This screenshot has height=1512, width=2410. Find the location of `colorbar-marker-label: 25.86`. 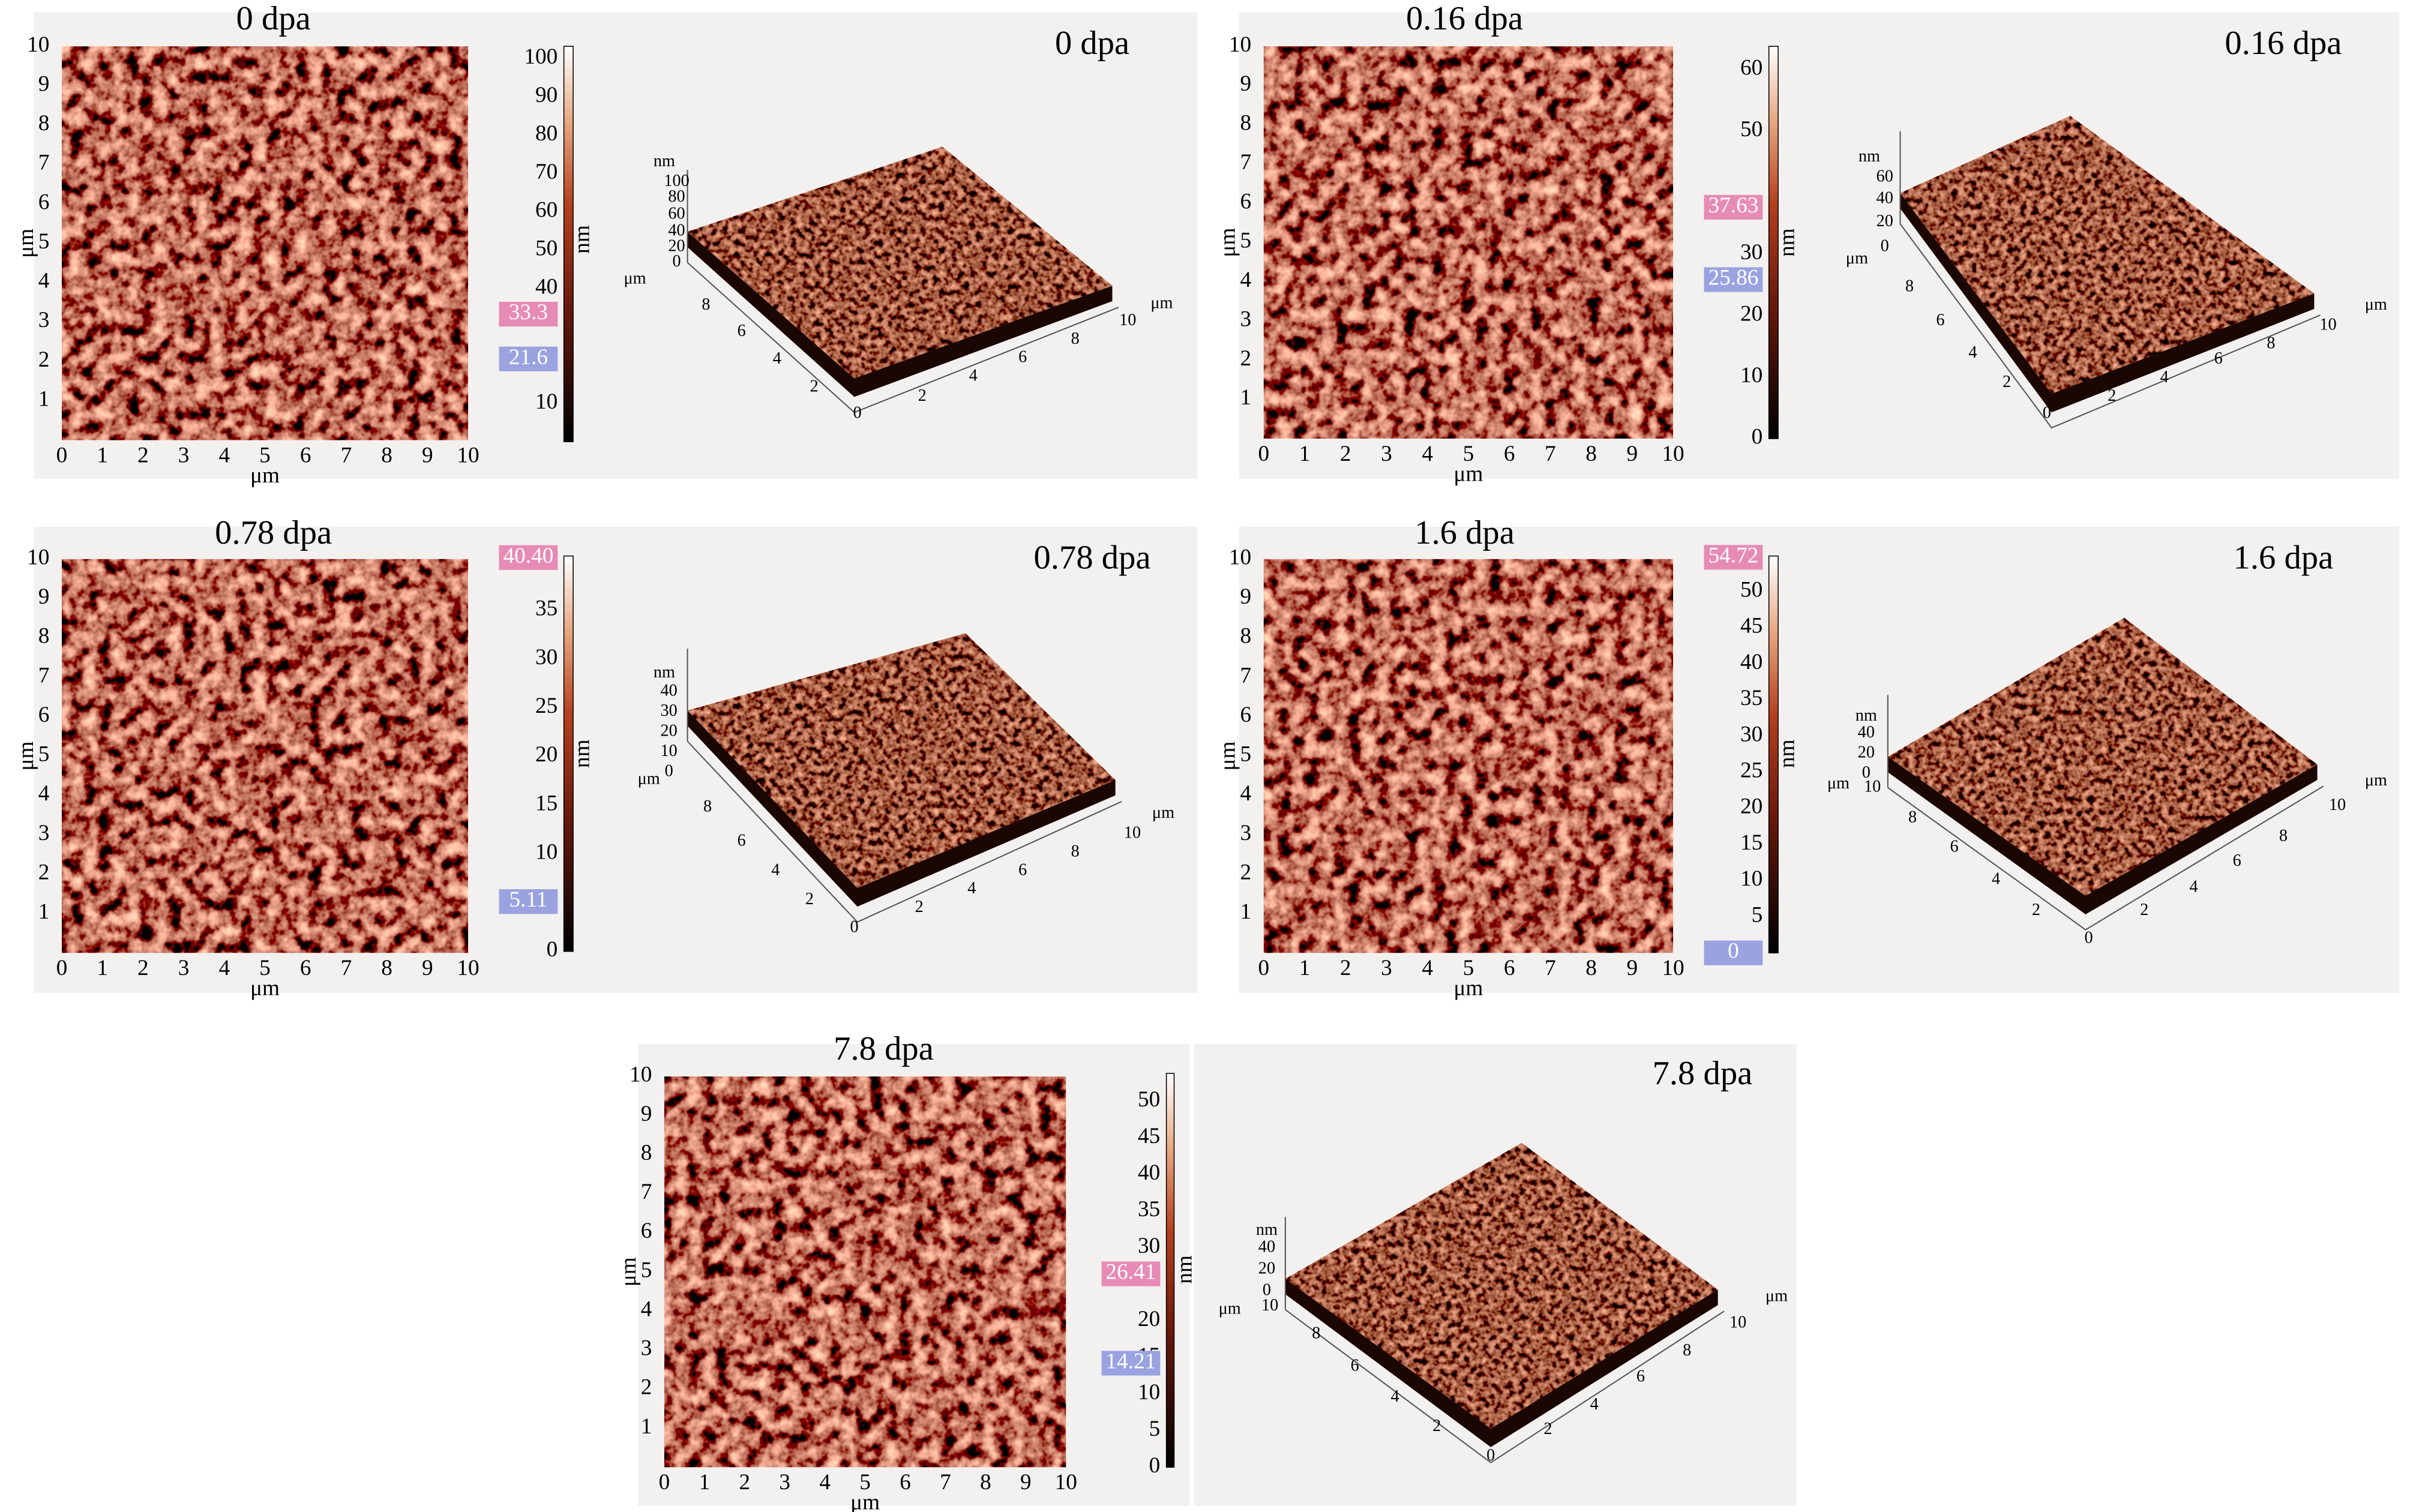

colorbar-marker-label: 25.86 is located at coordinates (1733, 278).